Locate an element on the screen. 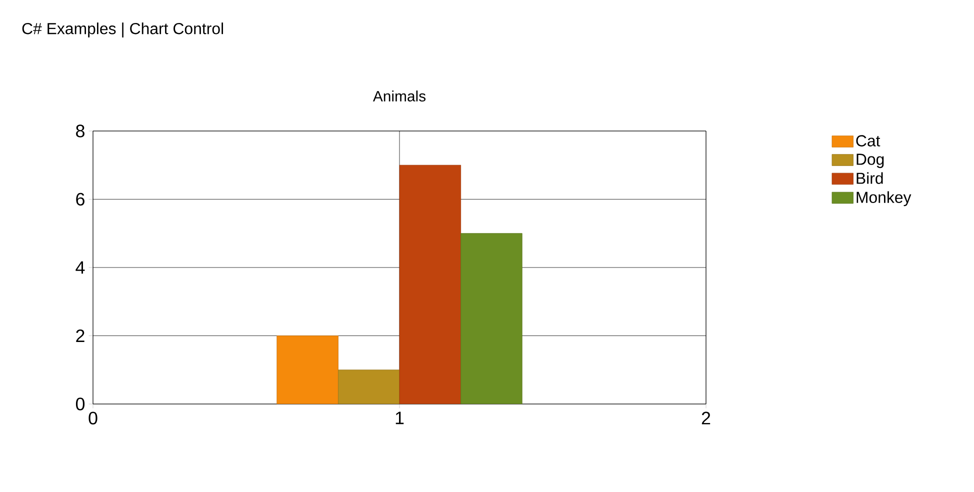  x-tick-label: 2 is located at coordinates (706, 418).